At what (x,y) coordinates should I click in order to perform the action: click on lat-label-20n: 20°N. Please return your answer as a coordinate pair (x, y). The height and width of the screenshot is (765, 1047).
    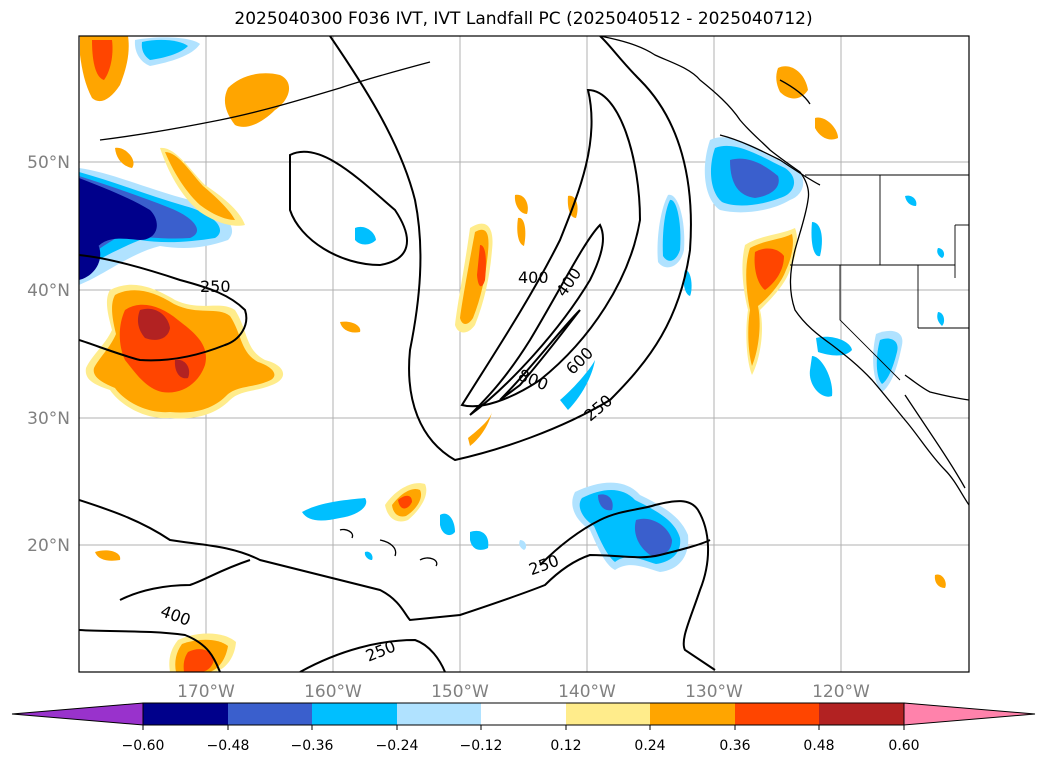
    Looking at the image, I should click on (48, 546).